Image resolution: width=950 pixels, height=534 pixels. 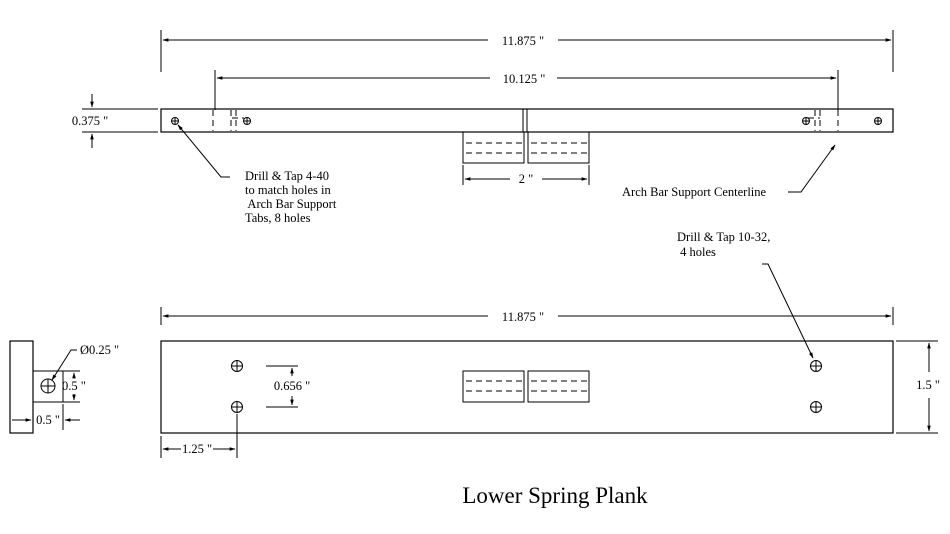 I want to click on note-4-40-line-3: Arch Bar Support, so click(x=291, y=204).